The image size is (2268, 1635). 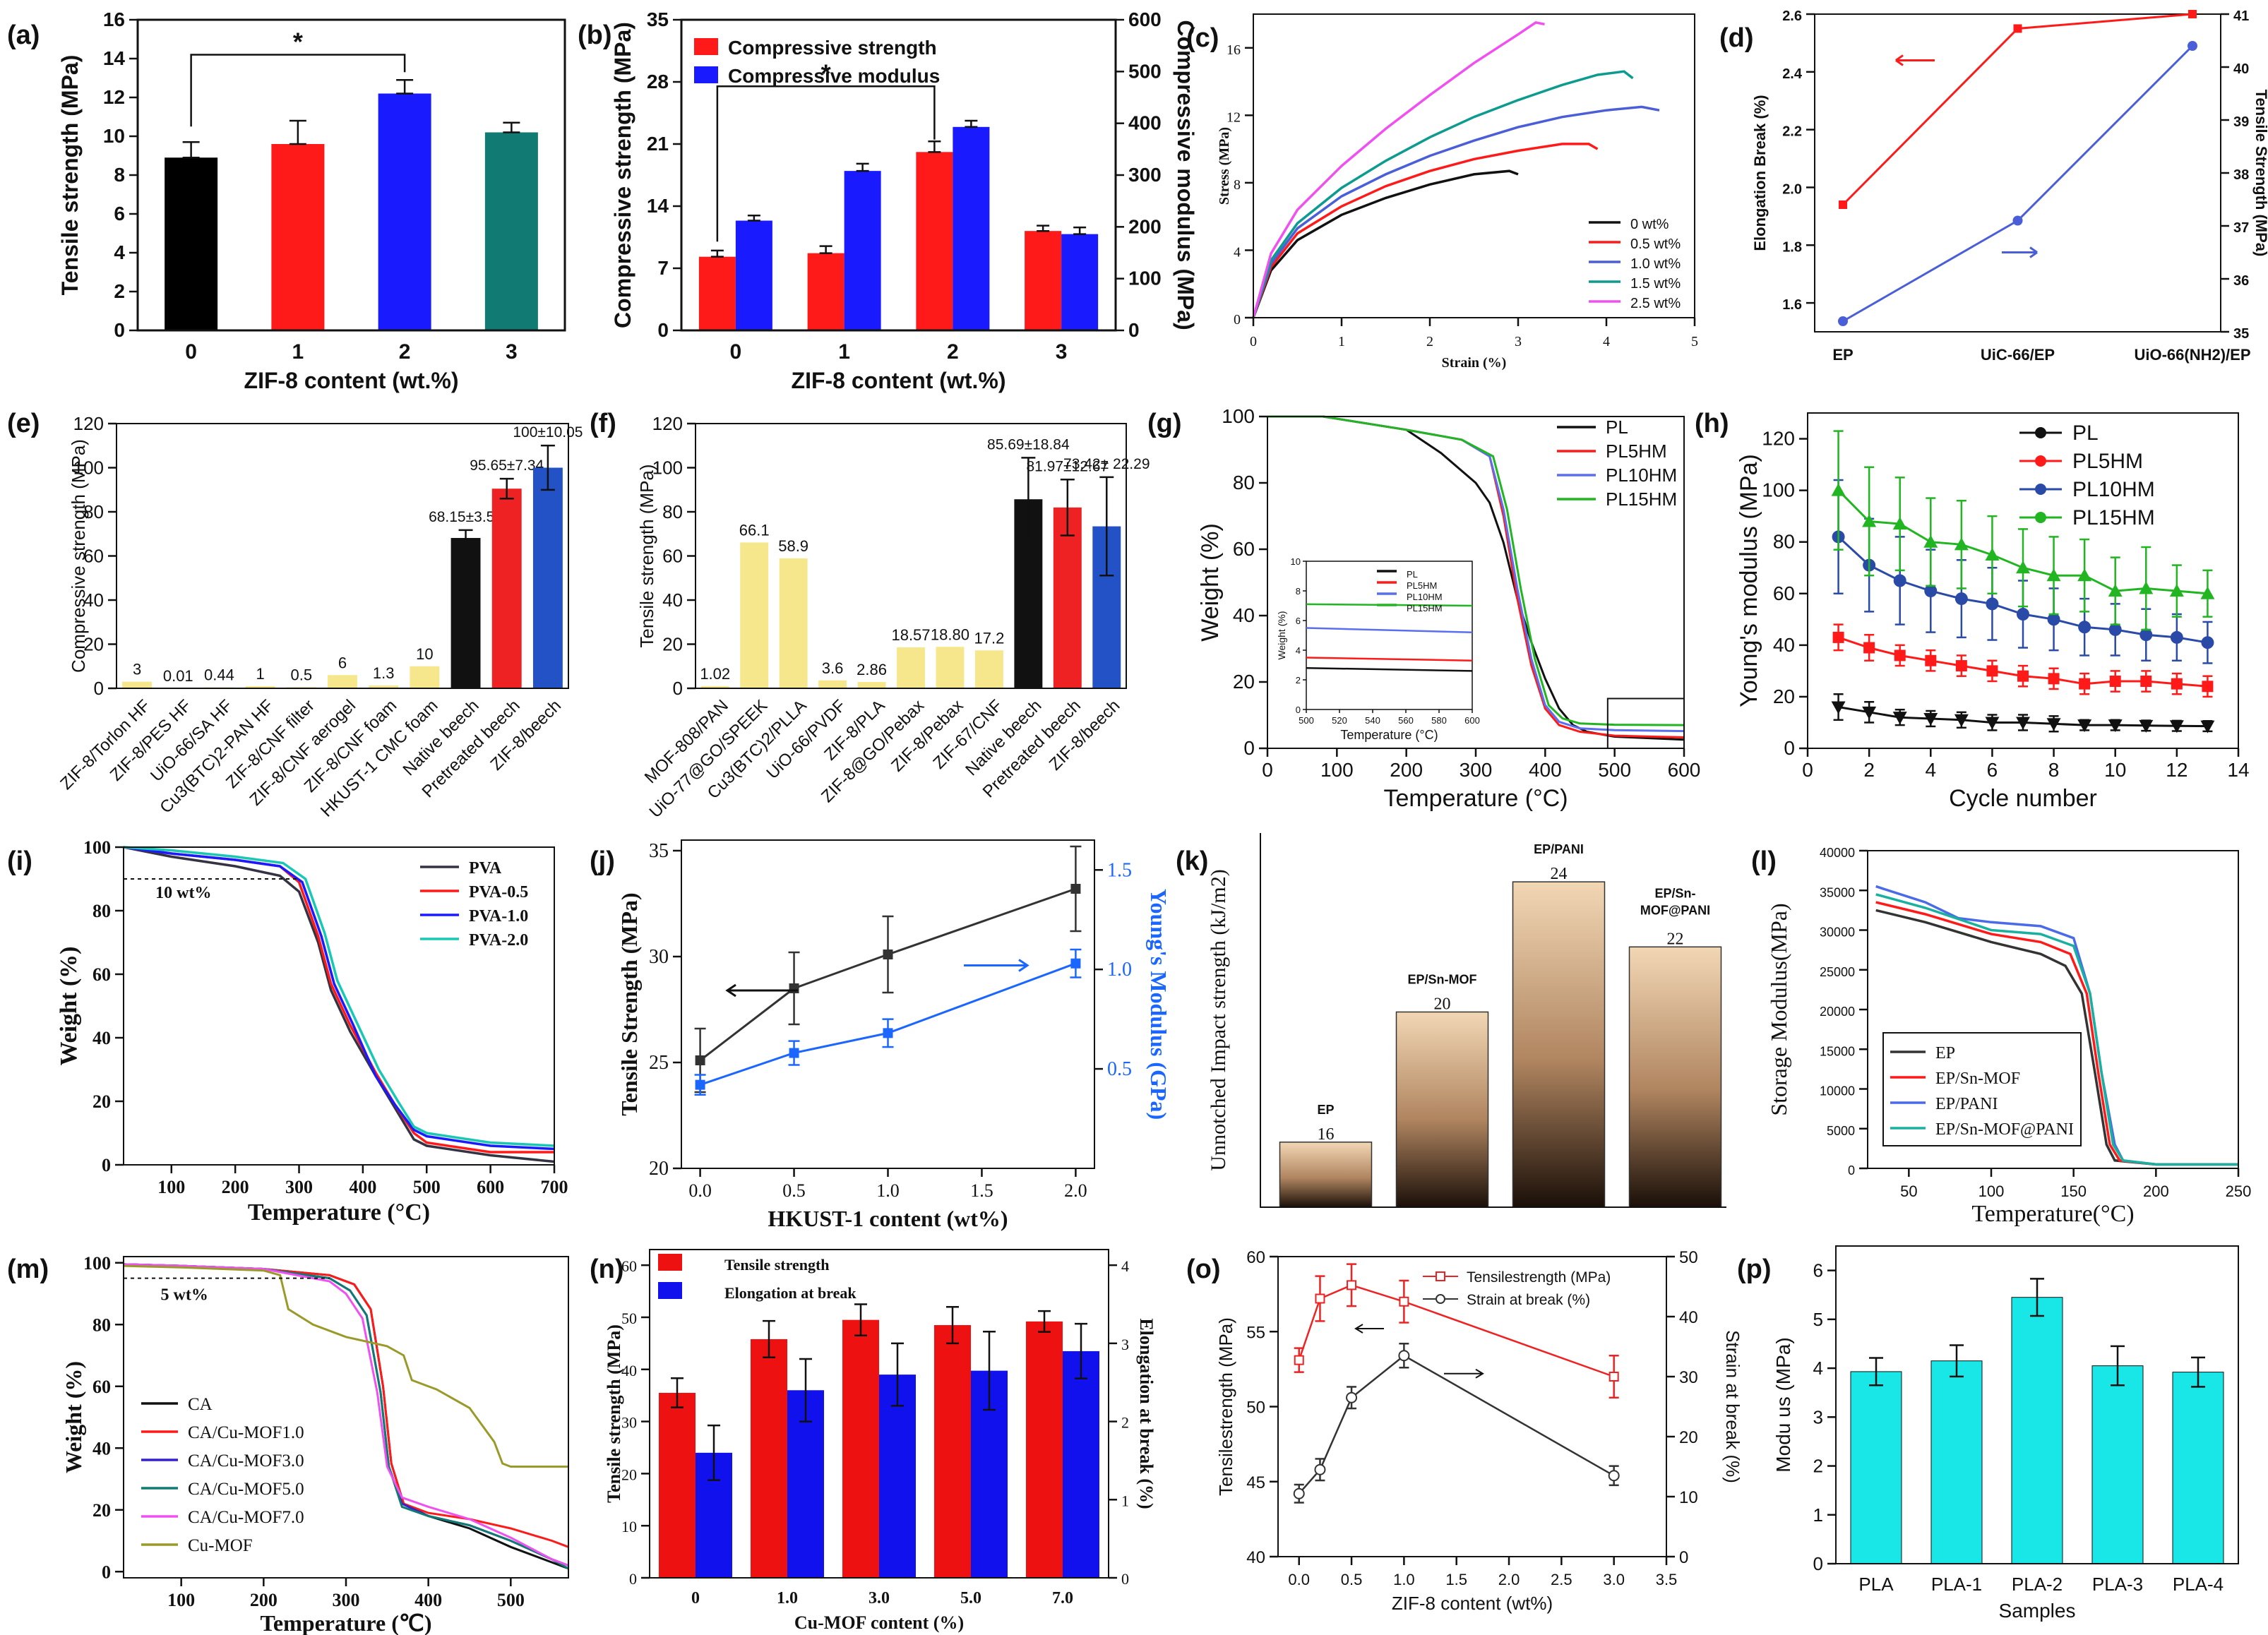 What do you see at coordinates (629, 1004) in the screenshot?
I see `y-axis-label: Tensile Strength (MPa)` at bounding box center [629, 1004].